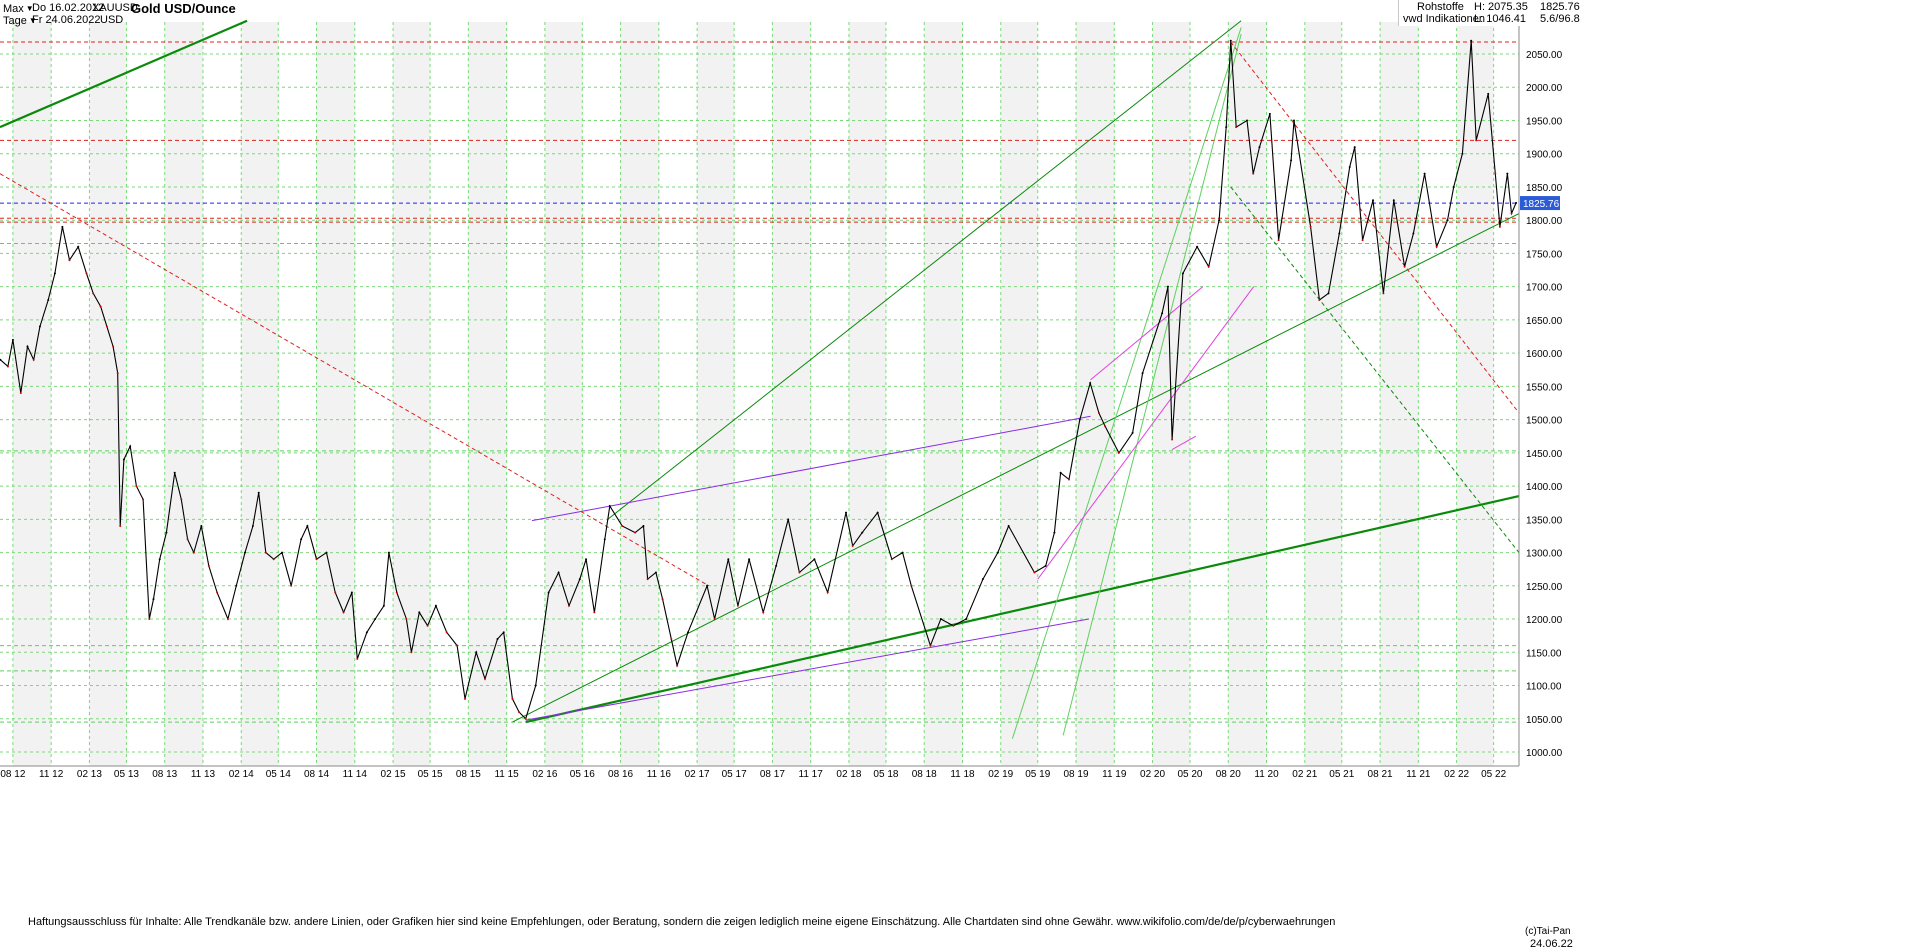  I want to click on y-tick-label: 1700.00, so click(1544, 288).